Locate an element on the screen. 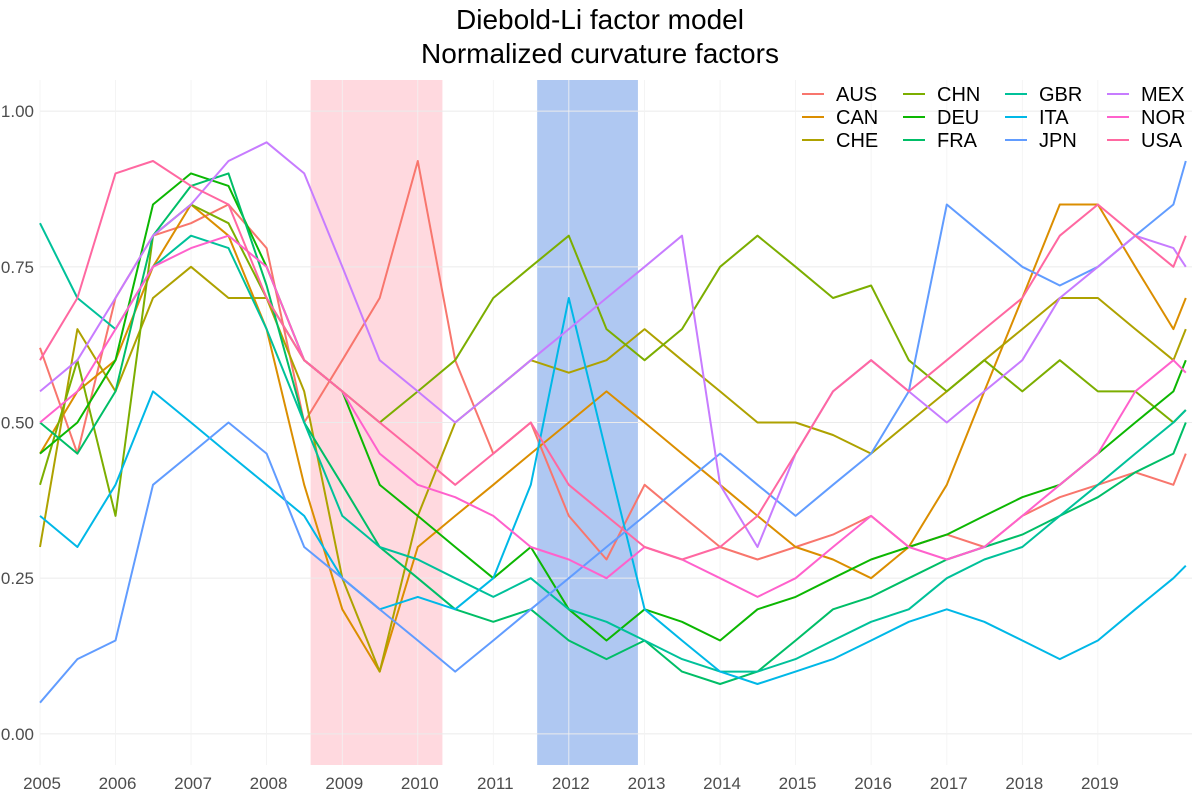 The width and height of the screenshot is (1200, 800). x-tick-label: 2010 is located at coordinates (420, 783).